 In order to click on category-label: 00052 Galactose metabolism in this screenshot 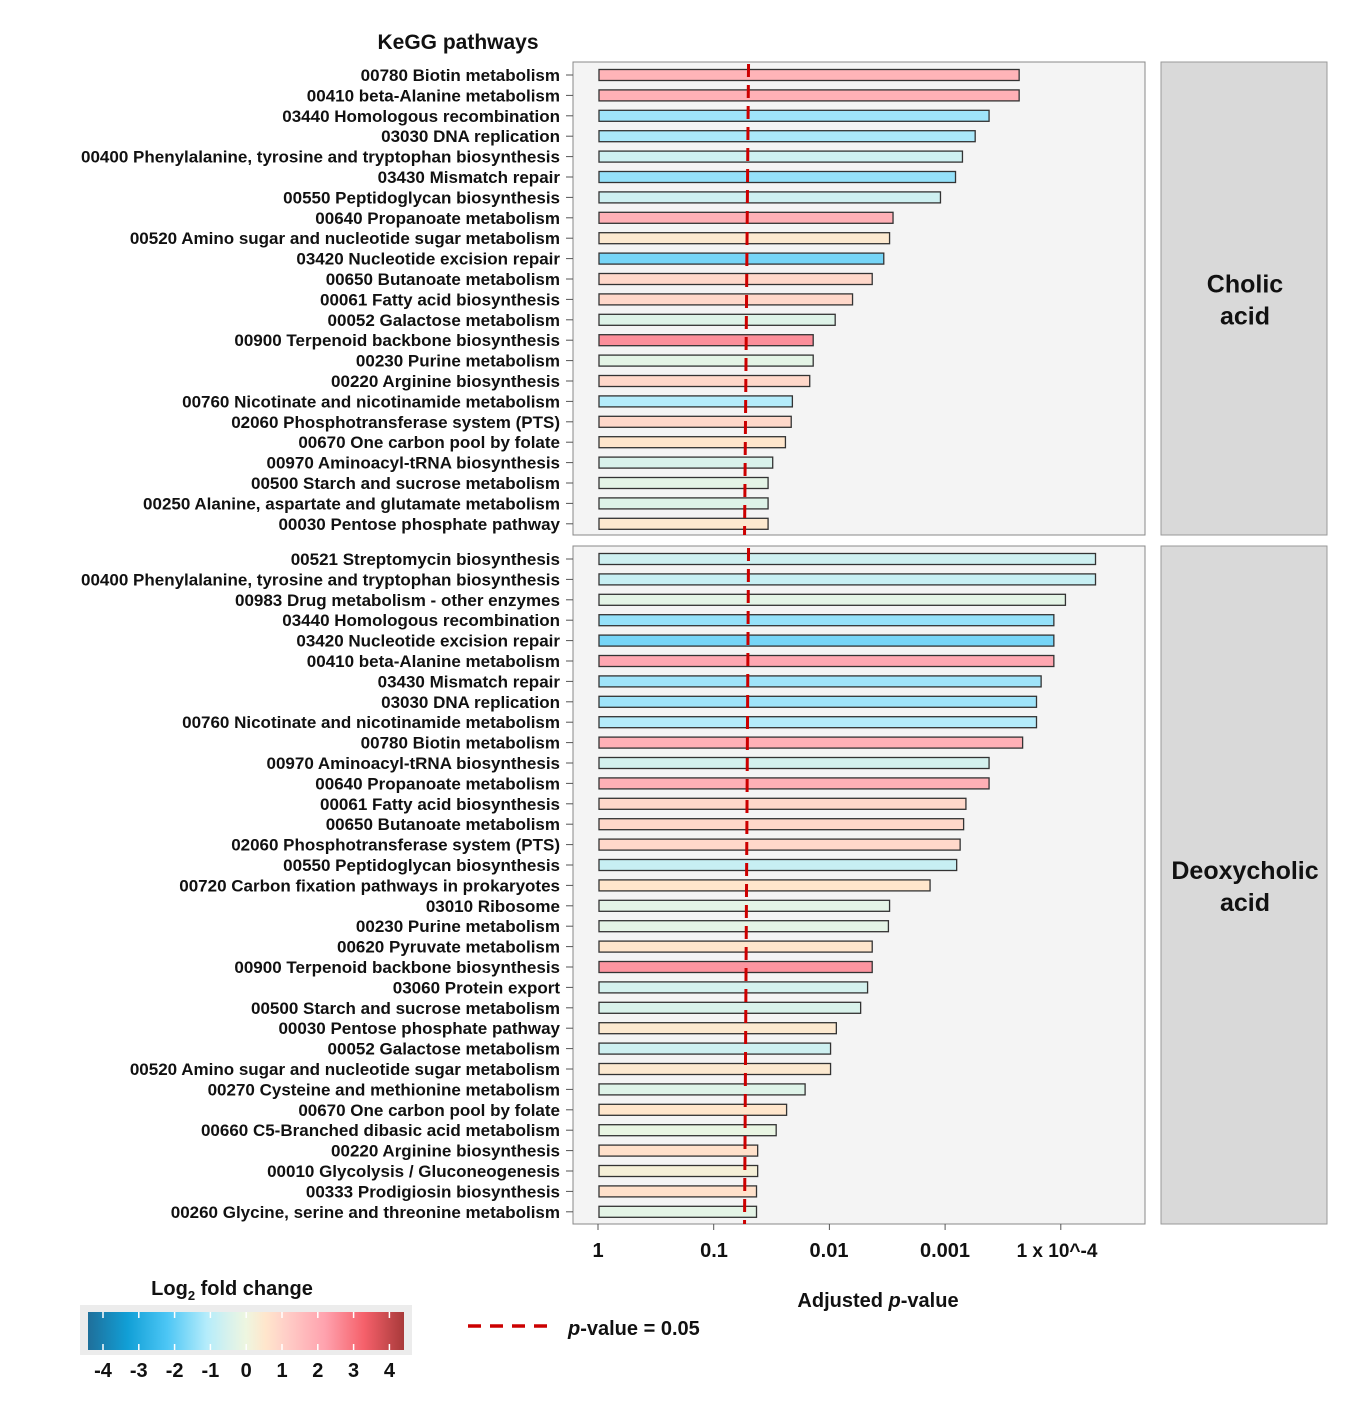, I will do `click(444, 1049)`.